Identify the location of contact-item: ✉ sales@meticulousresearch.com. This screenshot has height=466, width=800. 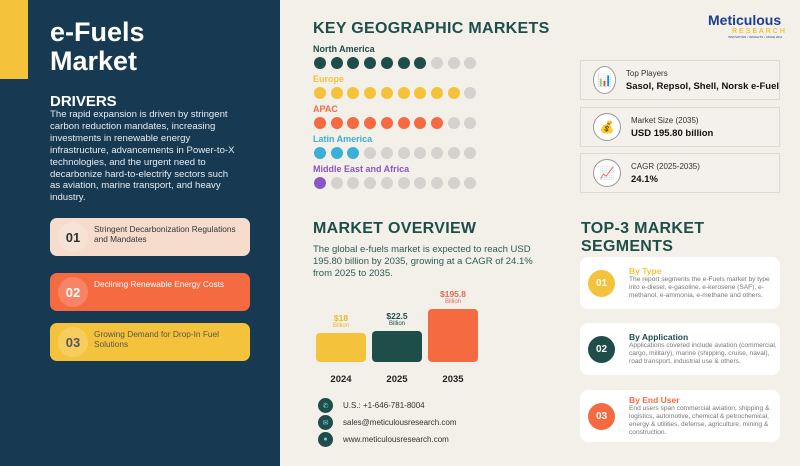
(387, 422).